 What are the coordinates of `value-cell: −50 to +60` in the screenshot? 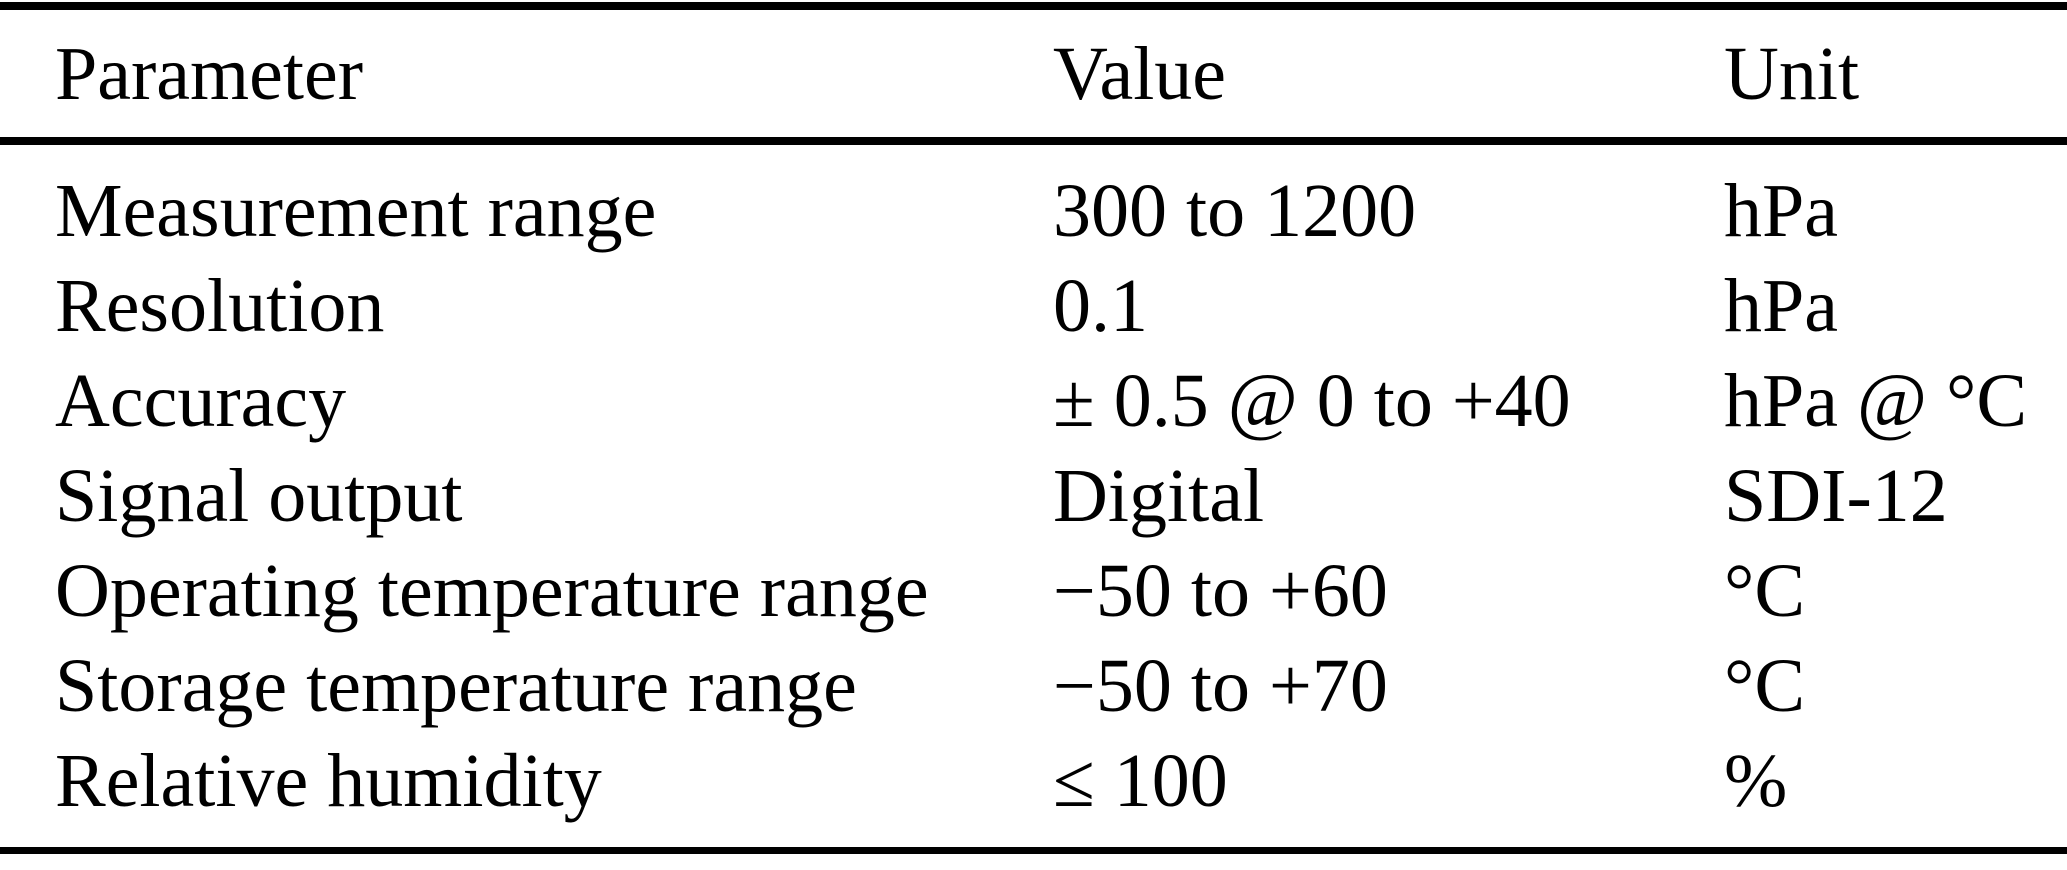 It's located at (1220, 590).